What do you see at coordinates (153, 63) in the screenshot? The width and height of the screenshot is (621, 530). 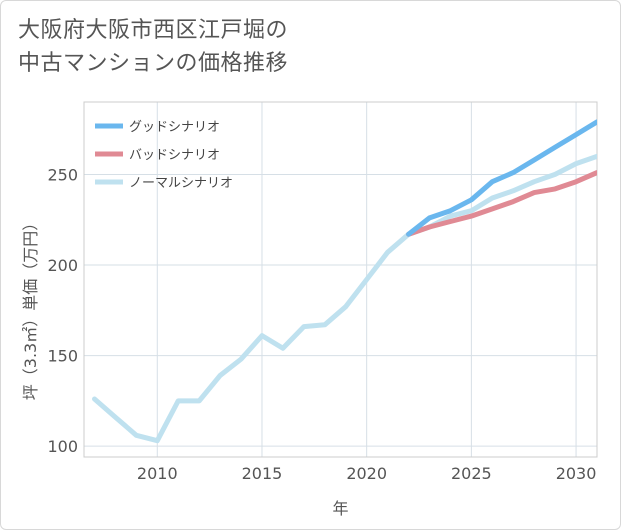 I see `chart-title-line-2: 中古マンションの価格推移` at bounding box center [153, 63].